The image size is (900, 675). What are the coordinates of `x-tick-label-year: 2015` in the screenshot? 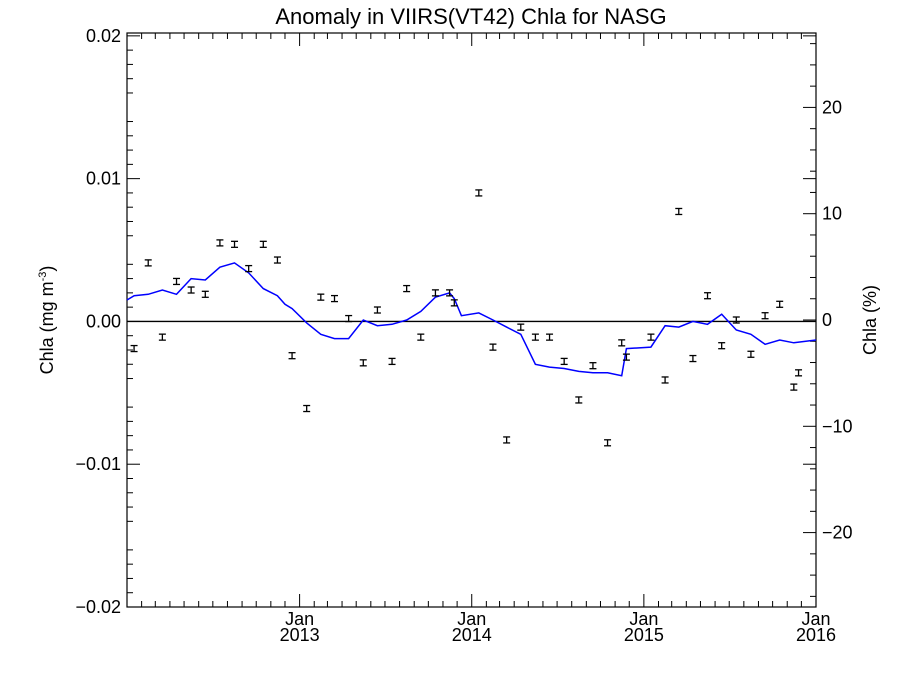 It's located at (644, 635).